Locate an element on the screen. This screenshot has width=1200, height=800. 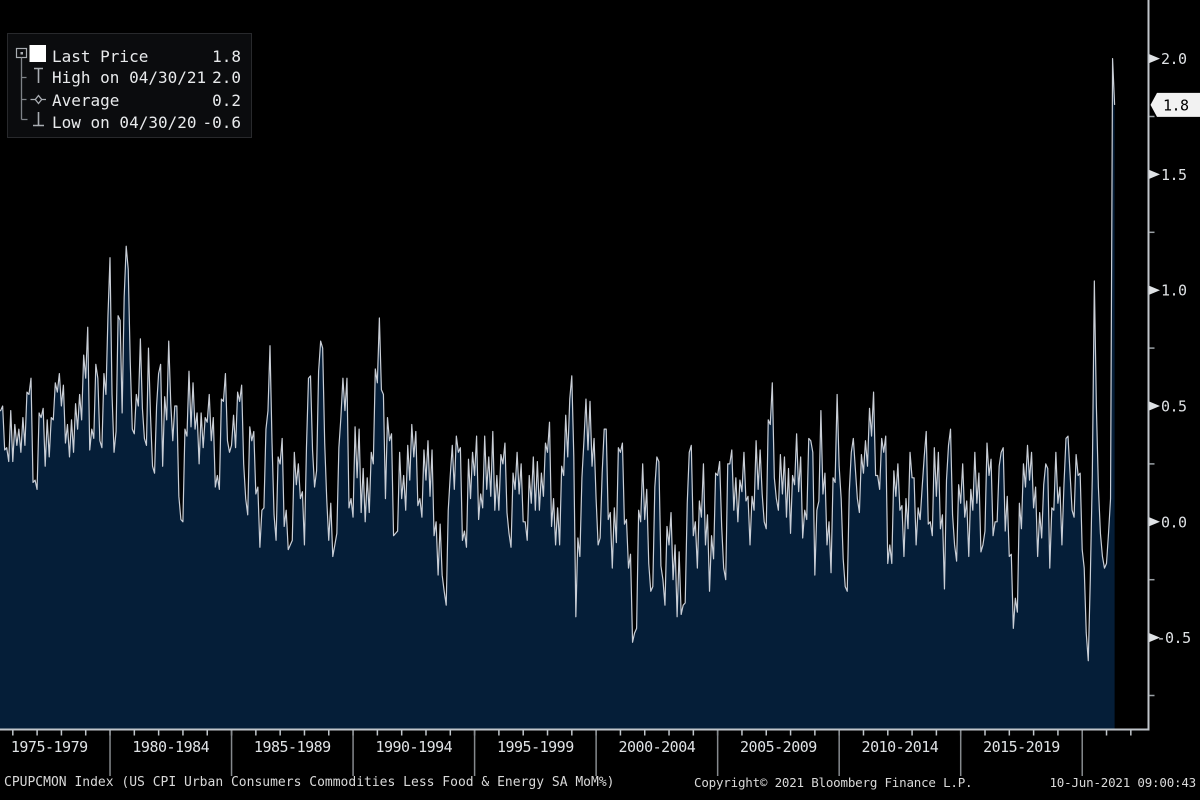
y-axis-label: 1.0 is located at coordinates (1174, 291).